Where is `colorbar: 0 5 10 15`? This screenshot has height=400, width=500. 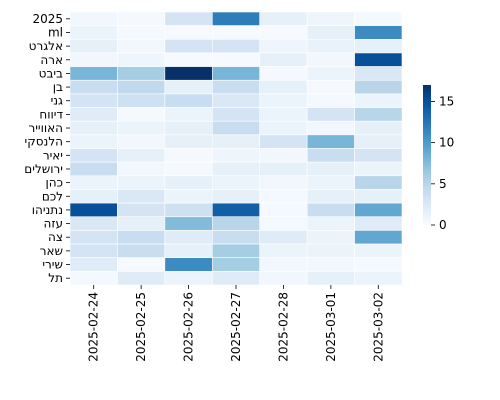
colorbar: 0 5 10 15 is located at coordinates (438, 158).